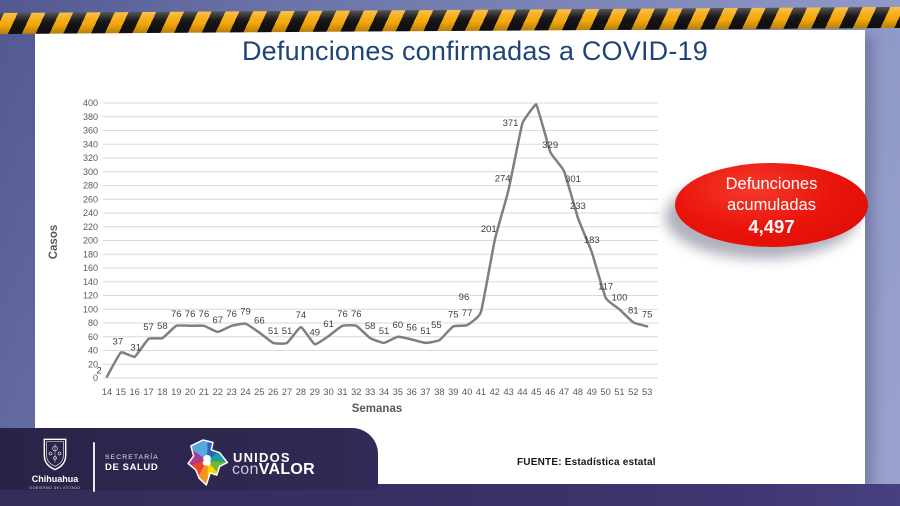  What do you see at coordinates (135, 392) in the screenshot?
I see `svg-text: 16` at bounding box center [135, 392].